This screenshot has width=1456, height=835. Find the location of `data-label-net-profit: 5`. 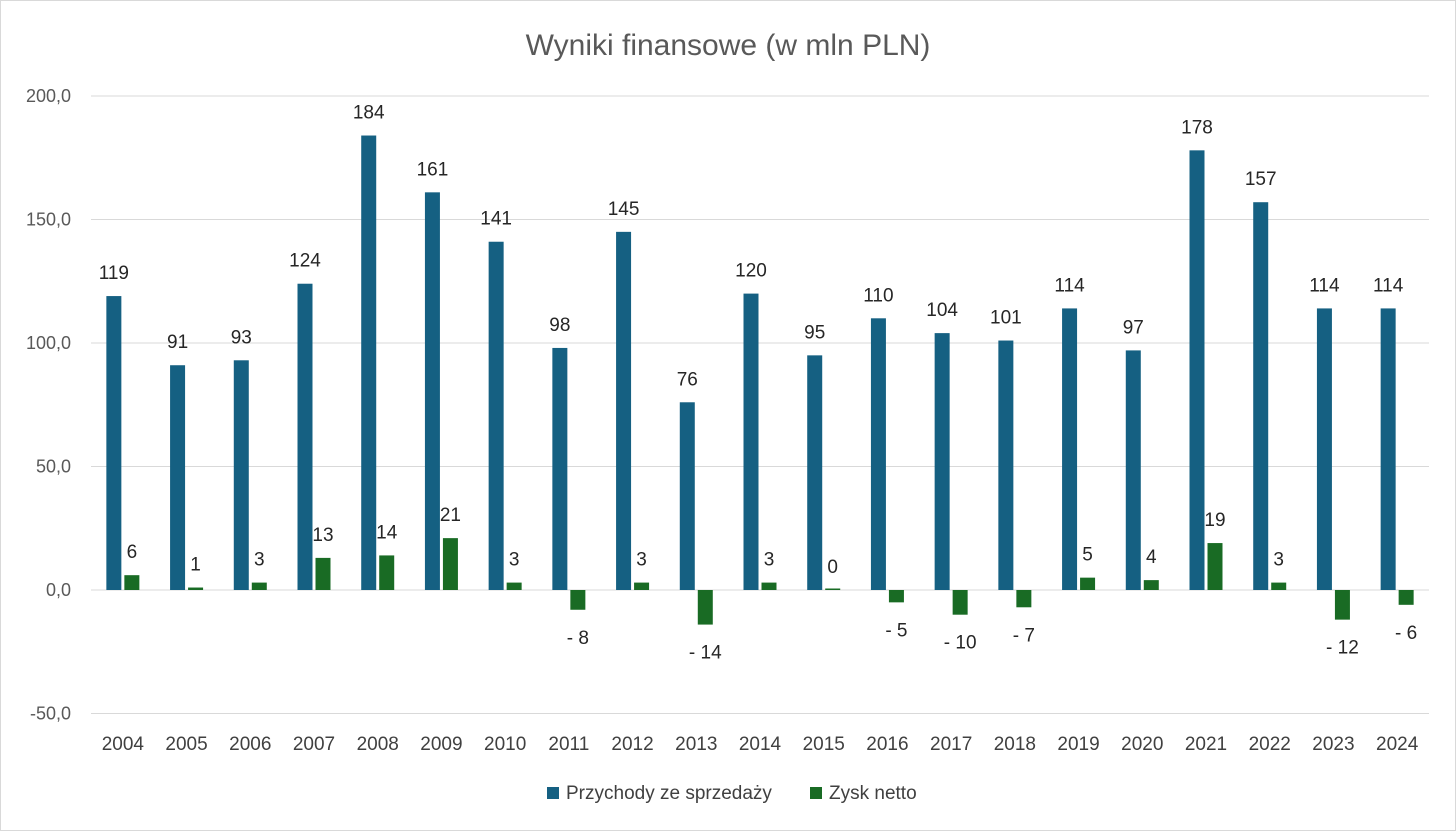

data-label-net-profit: 5 is located at coordinates (1087, 555).